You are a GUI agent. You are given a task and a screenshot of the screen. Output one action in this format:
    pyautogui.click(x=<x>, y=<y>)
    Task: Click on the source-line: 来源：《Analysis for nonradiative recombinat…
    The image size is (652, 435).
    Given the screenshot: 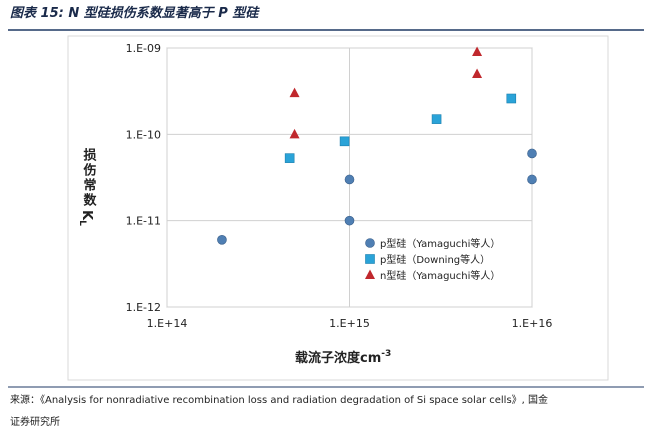 What is the action you would take?
    pyautogui.click(x=279, y=399)
    